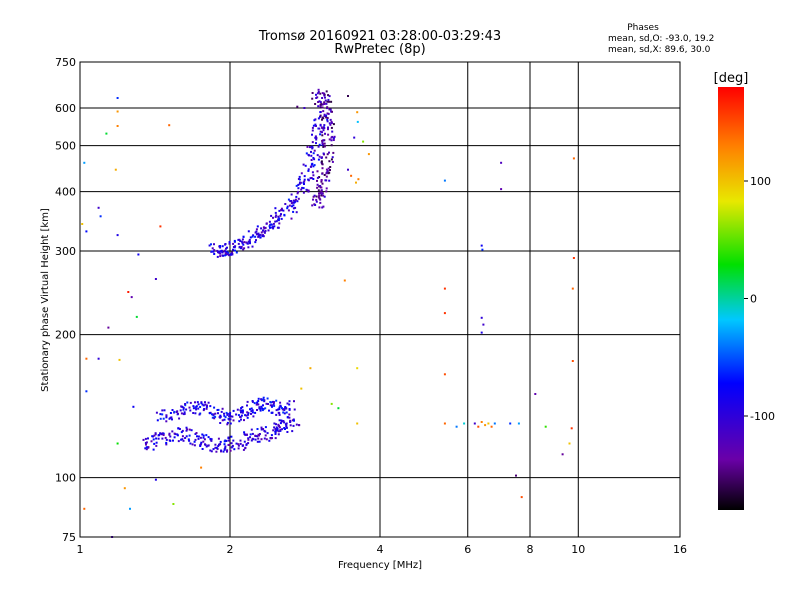  What do you see at coordinates (759, 299) in the screenshot?
I see `colorbar-ticks: 100 0 -100` at bounding box center [759, 299].